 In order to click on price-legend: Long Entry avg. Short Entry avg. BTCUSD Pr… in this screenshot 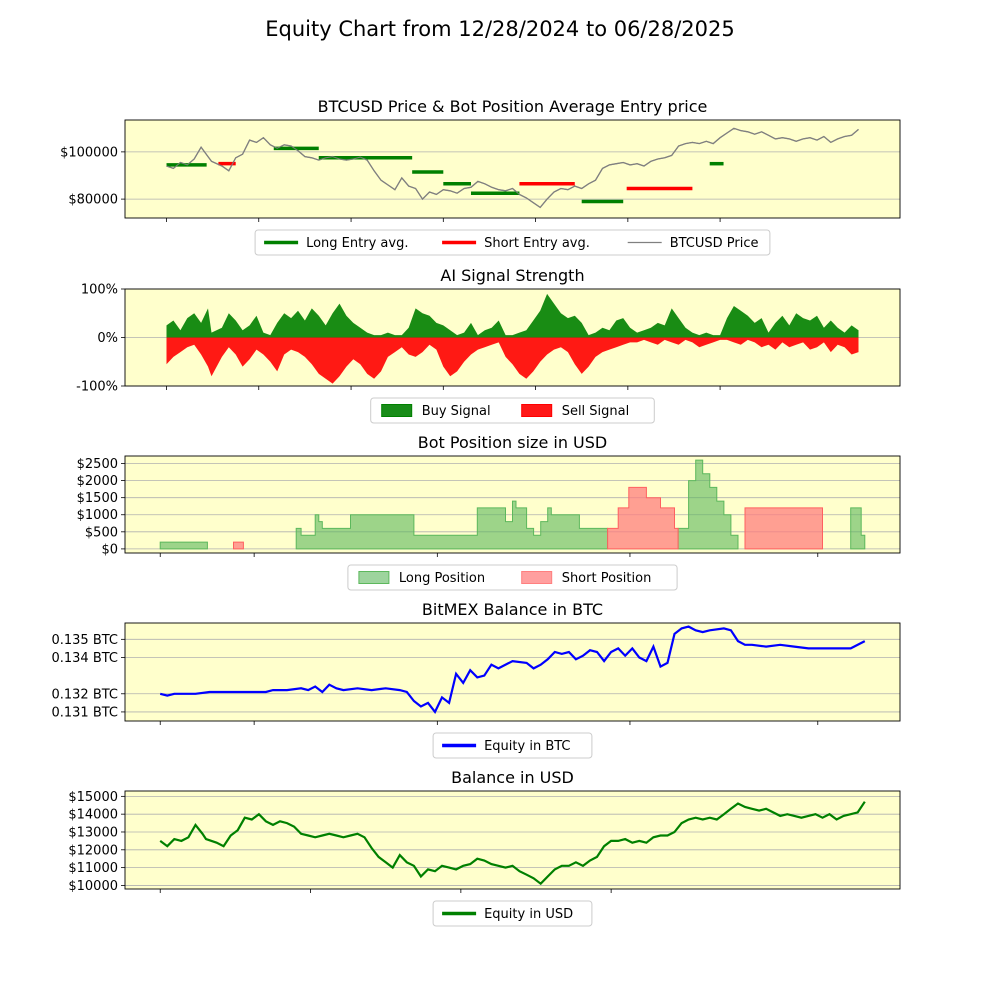, I will do `click(512, 242)`.